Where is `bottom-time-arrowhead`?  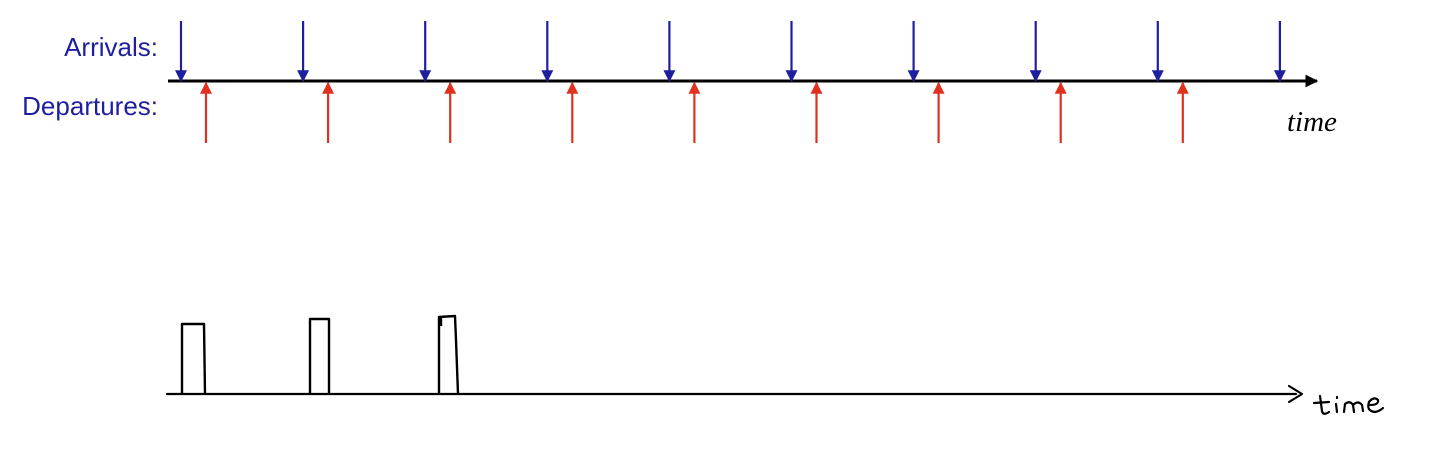 bottom-time-arrowhead is located at coordinates (1295, 394).